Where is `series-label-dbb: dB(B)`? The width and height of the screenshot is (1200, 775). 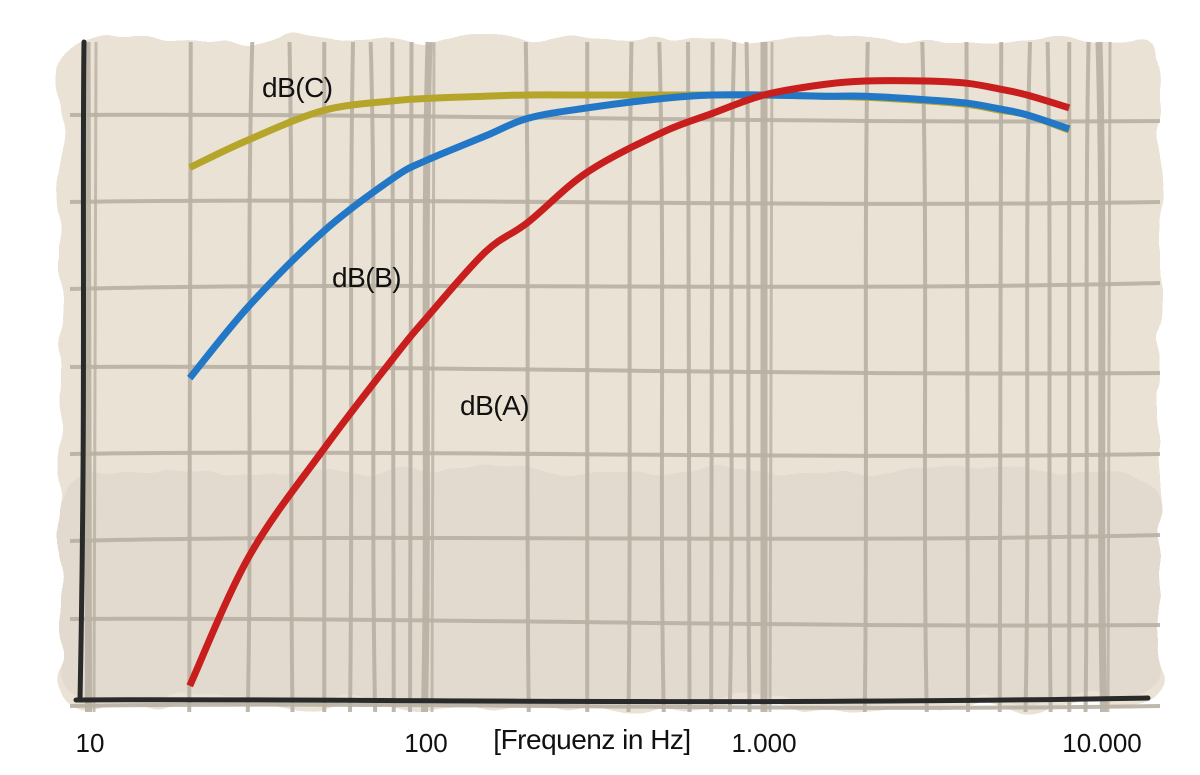 series-label-dbb: dB(B) is located at coordinates (367, 277).